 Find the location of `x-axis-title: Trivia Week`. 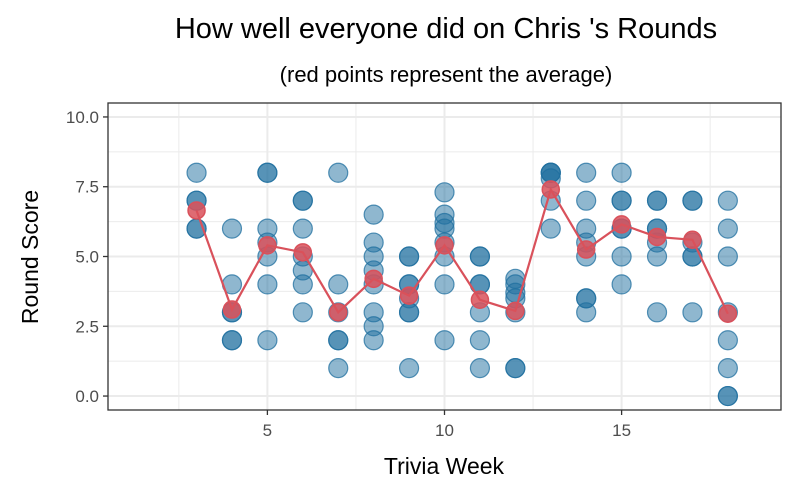

x-axis-title: Trivia Week is located at coordinates (444, 466).